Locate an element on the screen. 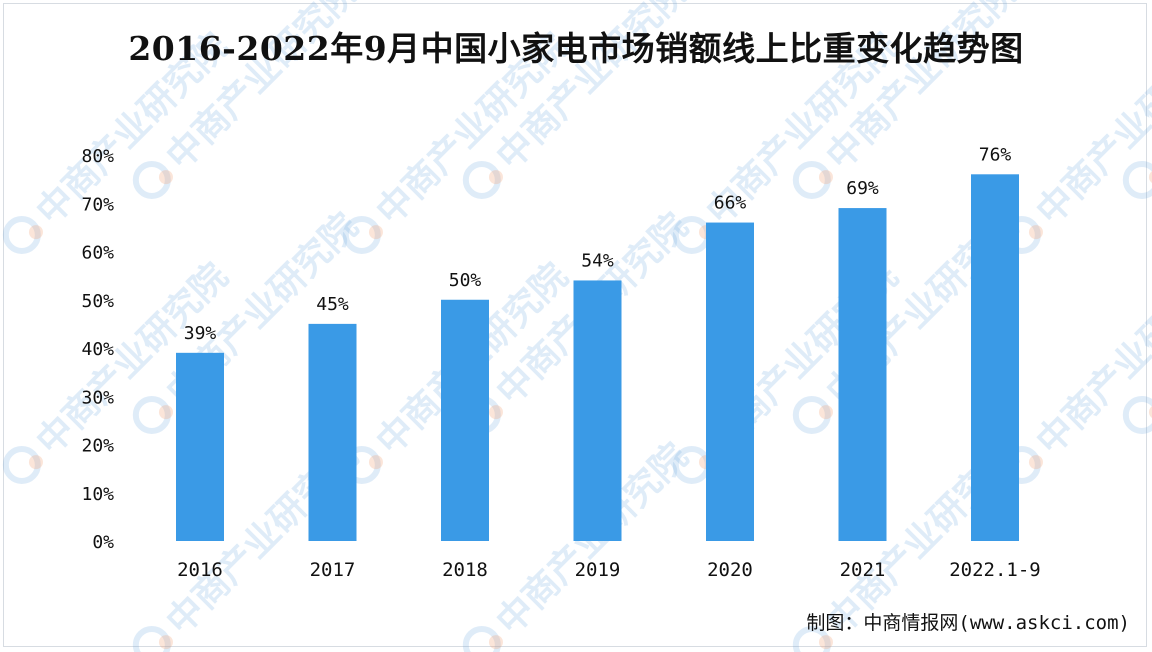 The image size is (1152, 652). data-label: 76% is located at coordinates (995, 154).